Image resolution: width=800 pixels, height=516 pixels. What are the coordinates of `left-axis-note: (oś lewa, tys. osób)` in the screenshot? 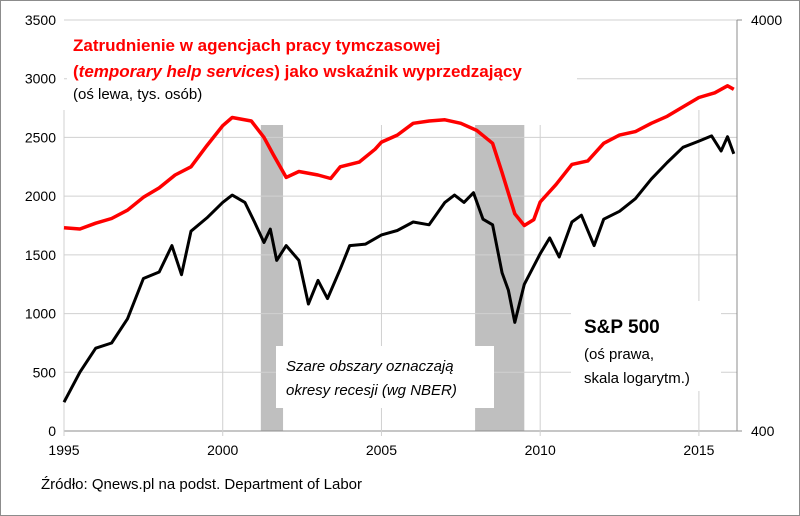 It's located at (137, 94).